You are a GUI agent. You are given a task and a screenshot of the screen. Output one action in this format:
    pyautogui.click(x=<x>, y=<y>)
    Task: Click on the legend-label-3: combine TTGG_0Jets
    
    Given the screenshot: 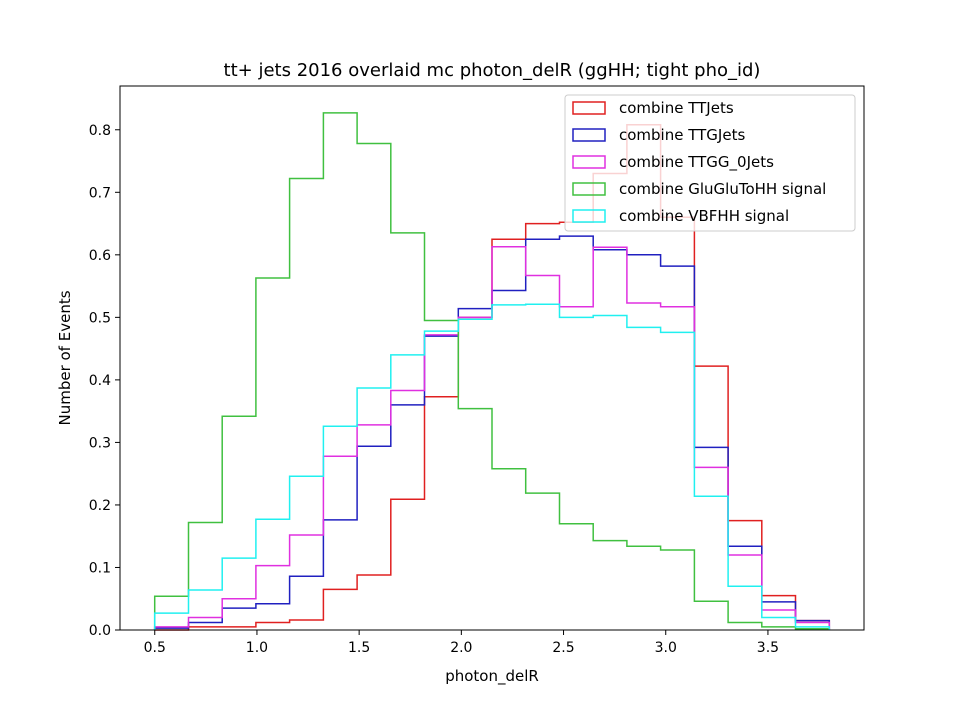 What is the action you would take?
    pyautogui.click(x=696, y=162)
    